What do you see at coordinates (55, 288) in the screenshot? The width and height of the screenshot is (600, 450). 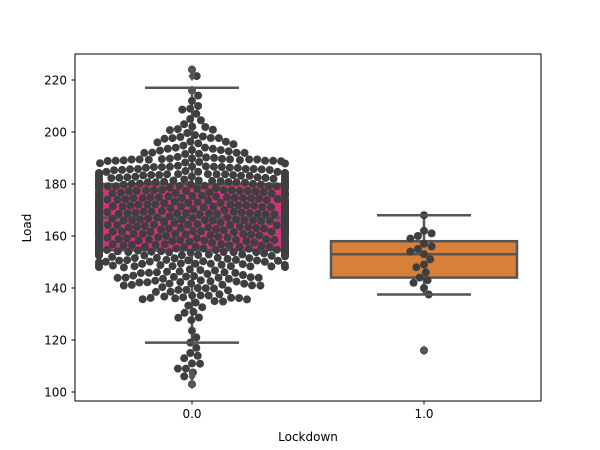 I see `y-tick-label: 140` at bounding box center [55, 288].